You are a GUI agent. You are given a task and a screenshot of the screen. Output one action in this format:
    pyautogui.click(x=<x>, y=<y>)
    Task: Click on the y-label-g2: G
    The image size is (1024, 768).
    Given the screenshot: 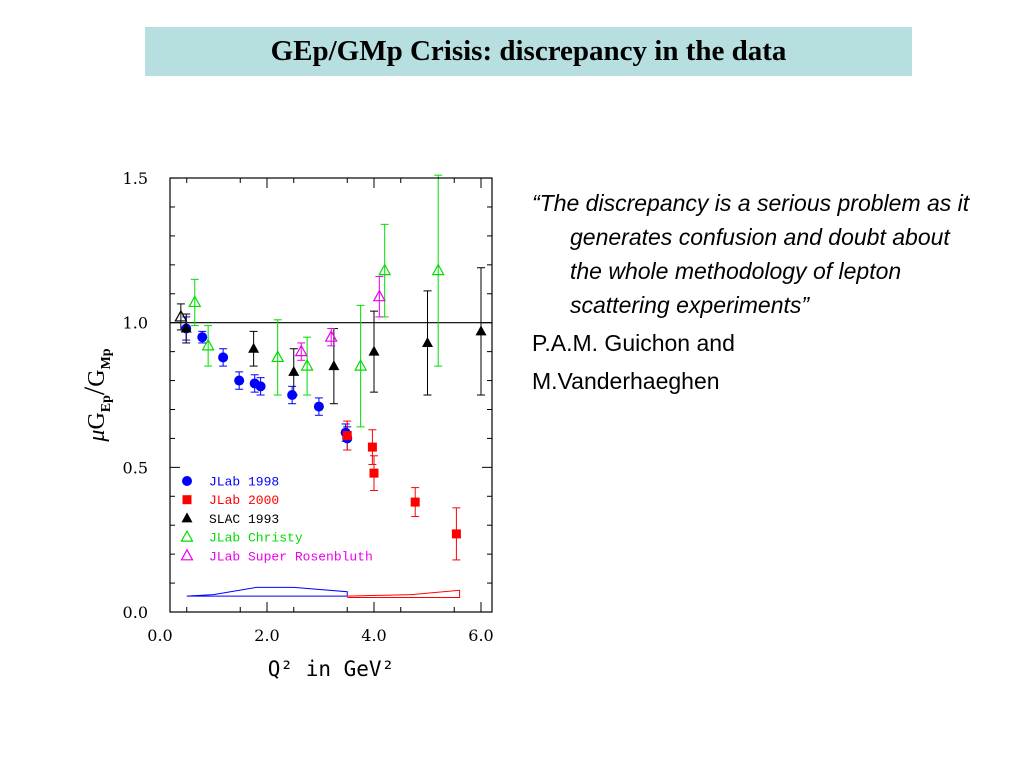 What is the action you would take?
    pyautogui.click(x=97, y=377)
    